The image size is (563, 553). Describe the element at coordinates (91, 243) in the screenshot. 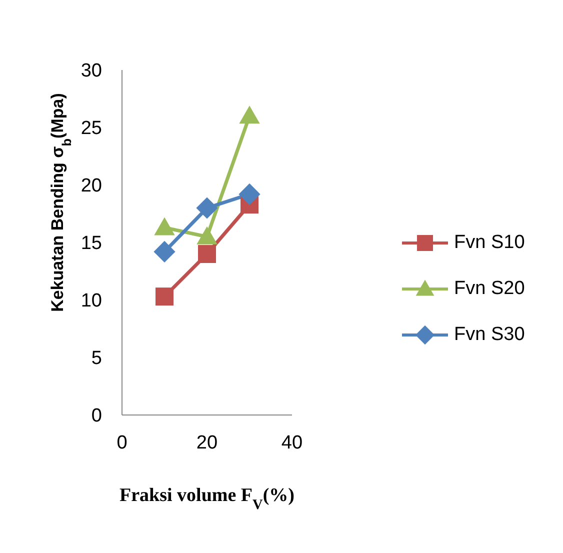

I see `y-tick-label: 15` at that location.